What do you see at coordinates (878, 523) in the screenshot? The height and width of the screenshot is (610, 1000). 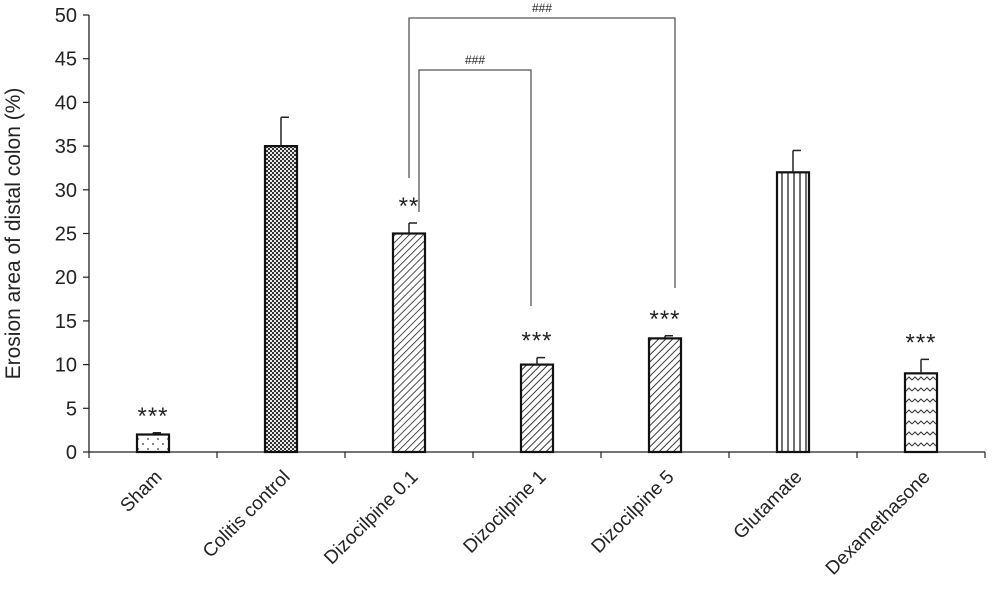 I see `x-tick-label: Dexamethasone` at bounding box center [878, 523].